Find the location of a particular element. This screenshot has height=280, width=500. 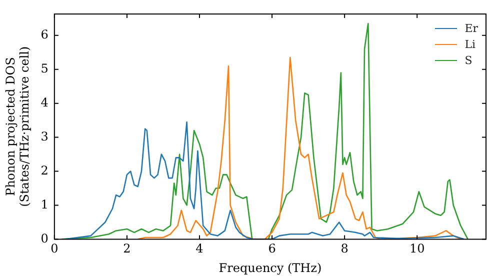

x-tick-label: 6 is located at coordinates (272, 249).